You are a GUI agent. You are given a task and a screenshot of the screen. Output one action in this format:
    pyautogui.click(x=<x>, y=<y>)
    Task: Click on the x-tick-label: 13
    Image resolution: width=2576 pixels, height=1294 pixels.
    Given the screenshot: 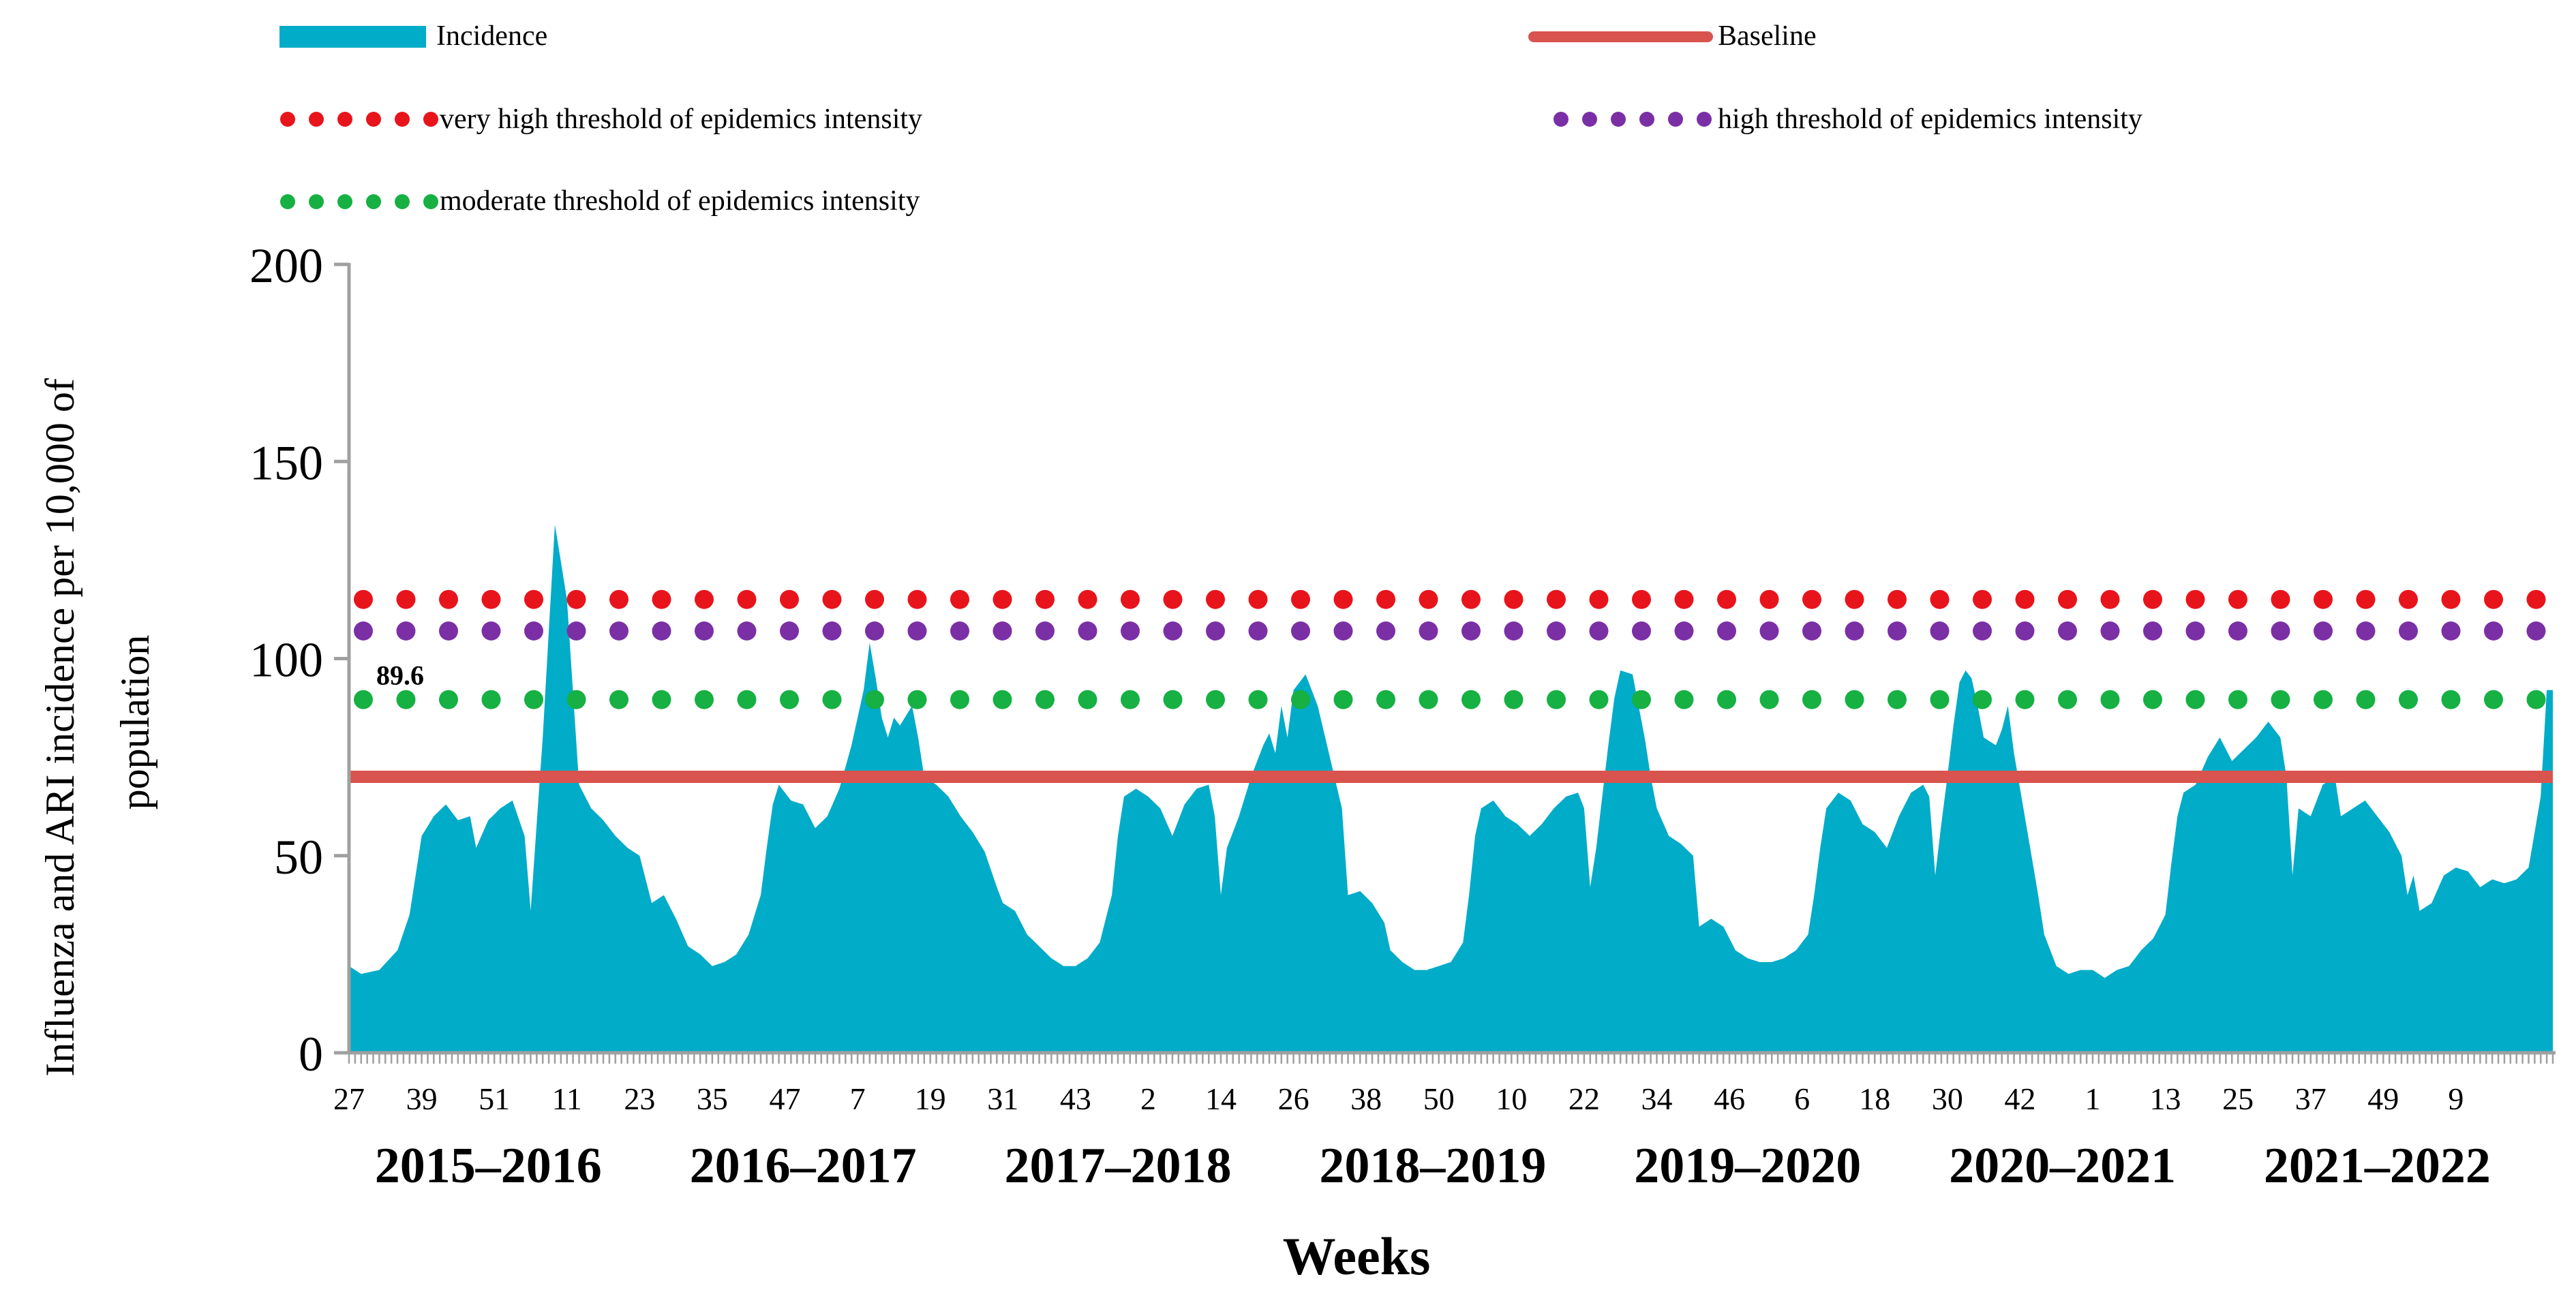 What is the action you would take?
    pyautogui.click(x=2165, y=1098)
    